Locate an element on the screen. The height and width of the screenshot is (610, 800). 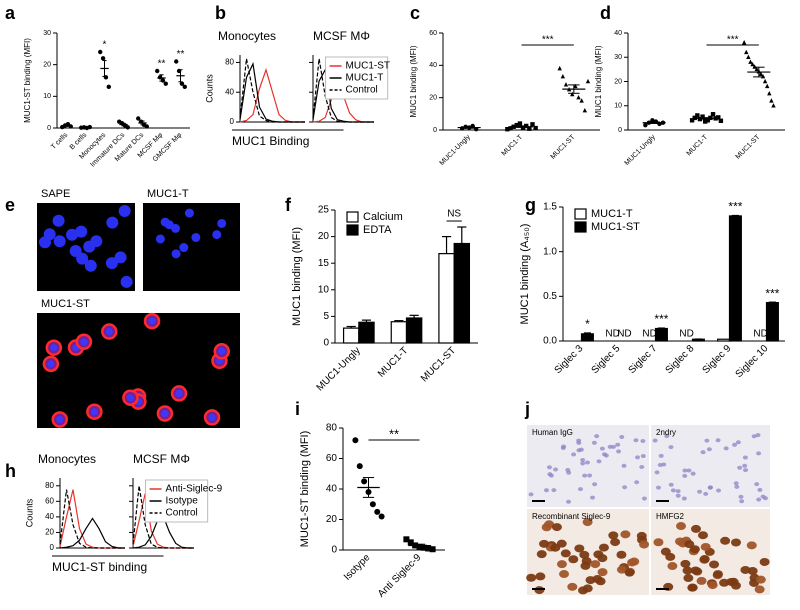
y-tick-label: 0 is located at coordinates (49, 128).